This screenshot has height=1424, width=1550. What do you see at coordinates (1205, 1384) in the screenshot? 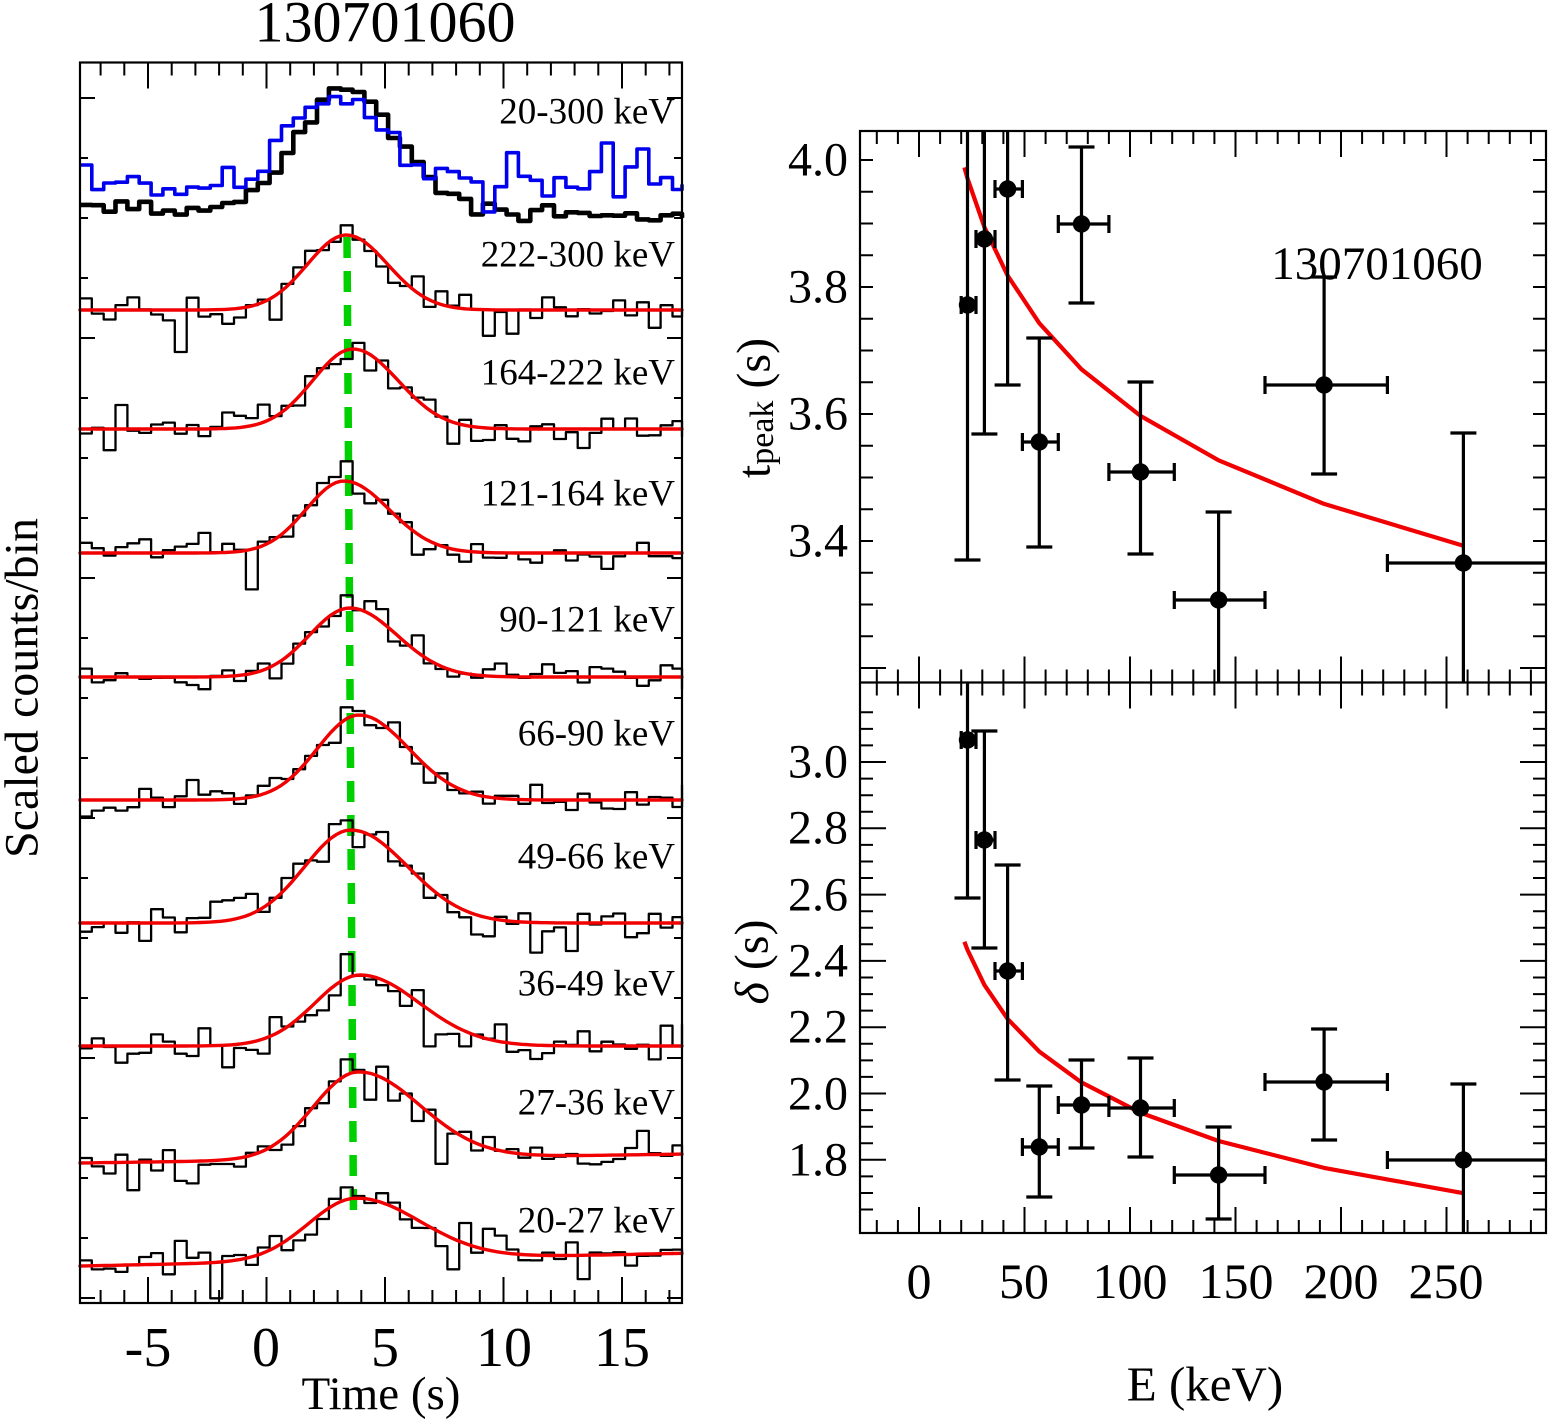
I see `svg-text: E (keV)` at bounding box center [1205, 1384].